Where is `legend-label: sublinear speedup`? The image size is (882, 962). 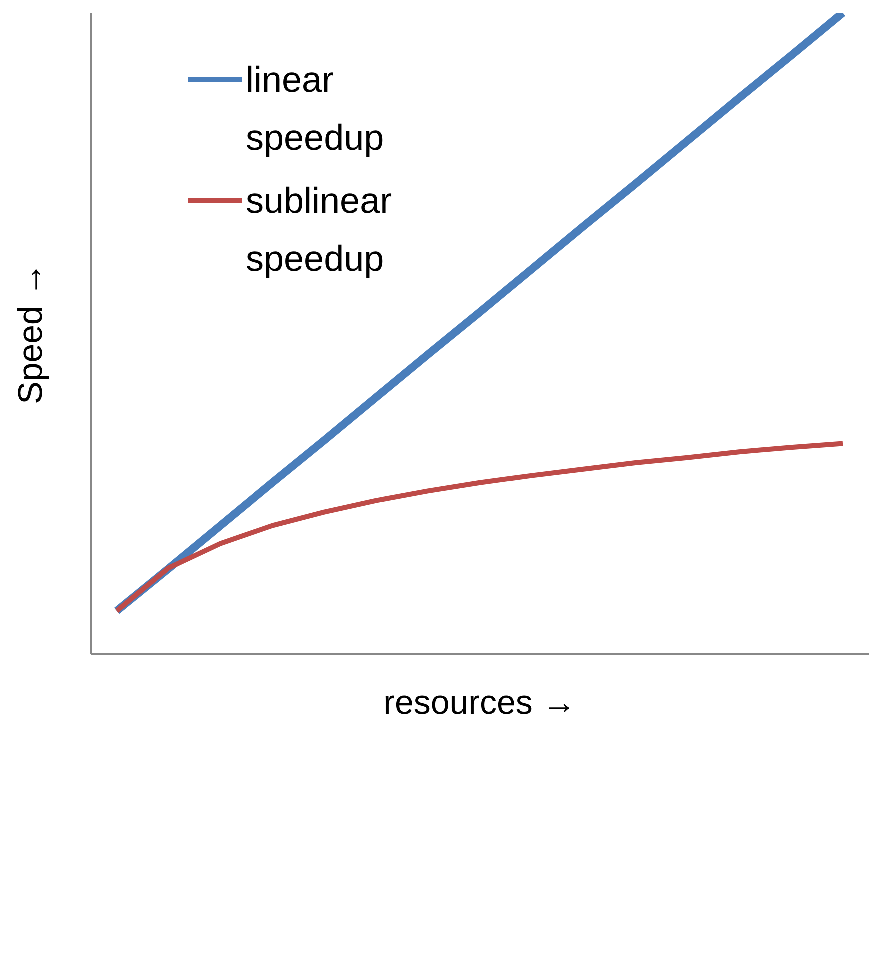 legend-label: sublinear speedup is located at coordinates (320, 230).